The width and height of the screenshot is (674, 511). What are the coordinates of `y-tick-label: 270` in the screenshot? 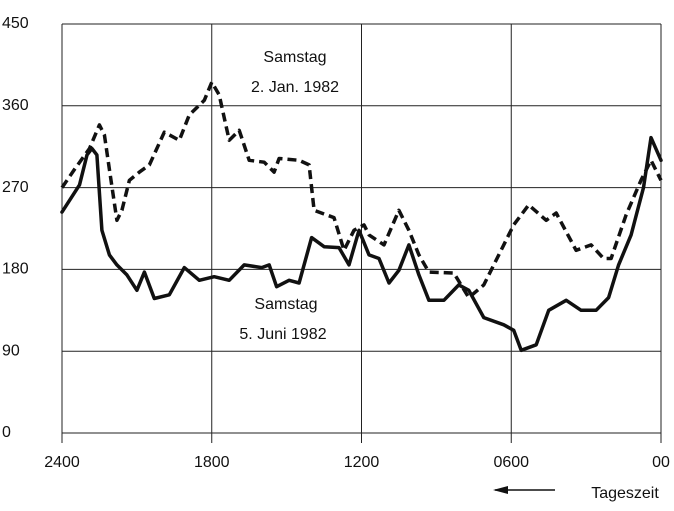 It's located at (15, 187).